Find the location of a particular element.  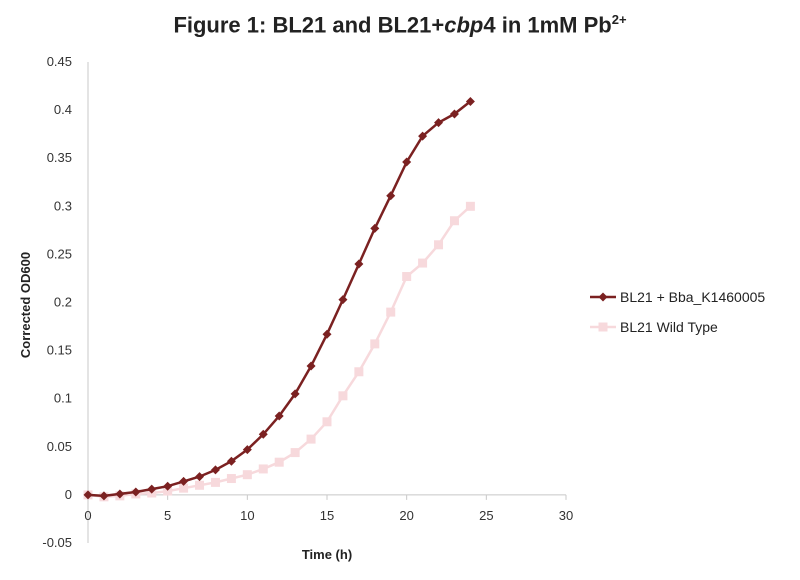

y-tick-label: 0.35 is located at coordinates (59, 157).